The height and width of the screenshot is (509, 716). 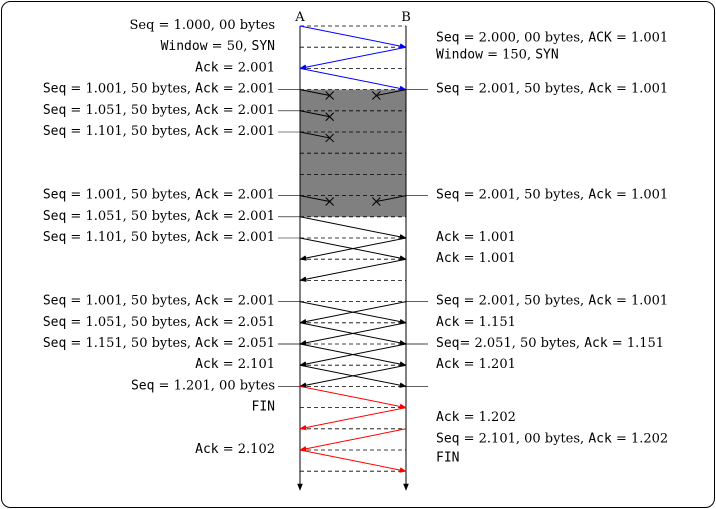 I want to click on right-label: Ack = 1.201, so click(x=476, y=364).